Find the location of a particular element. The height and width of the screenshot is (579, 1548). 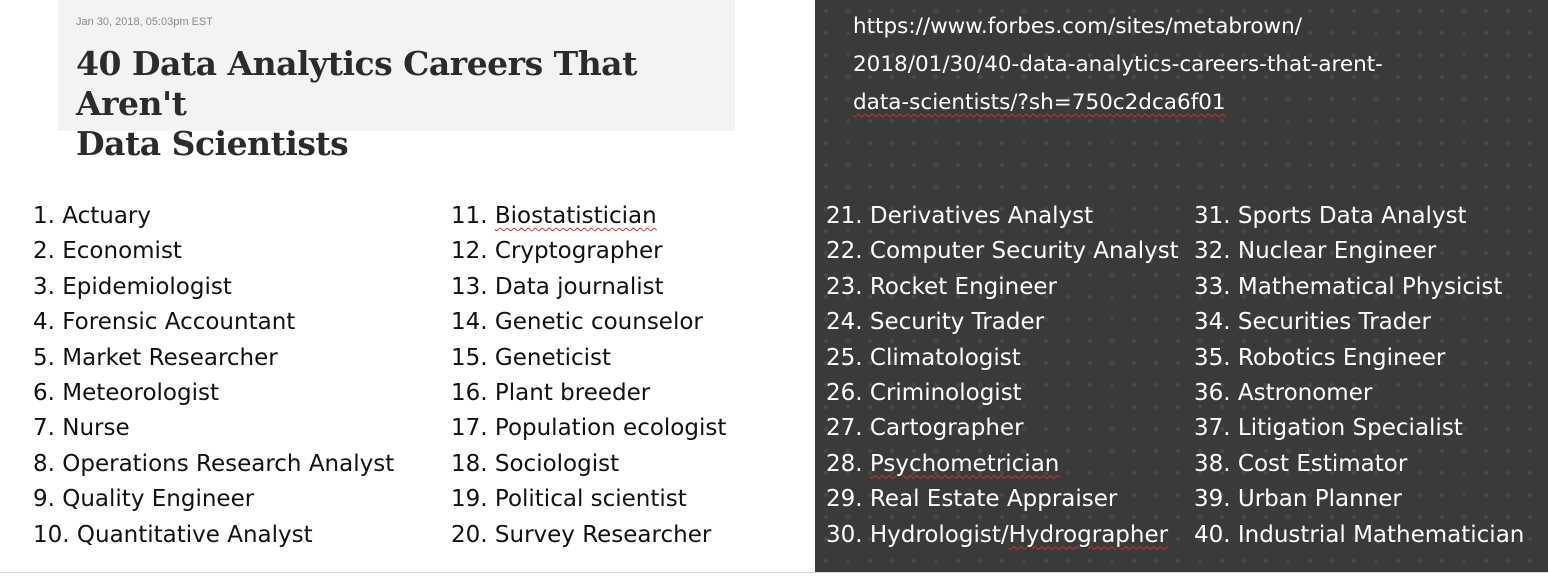

career-item: 17. Population ecologist is located at coordinates (589, 428).